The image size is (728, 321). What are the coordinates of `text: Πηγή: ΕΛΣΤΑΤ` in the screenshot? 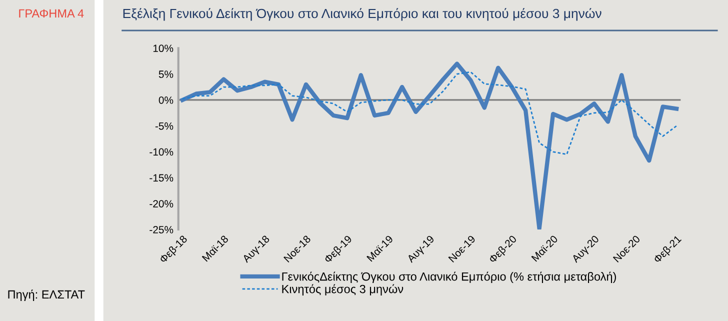 It's located at (46, 295).